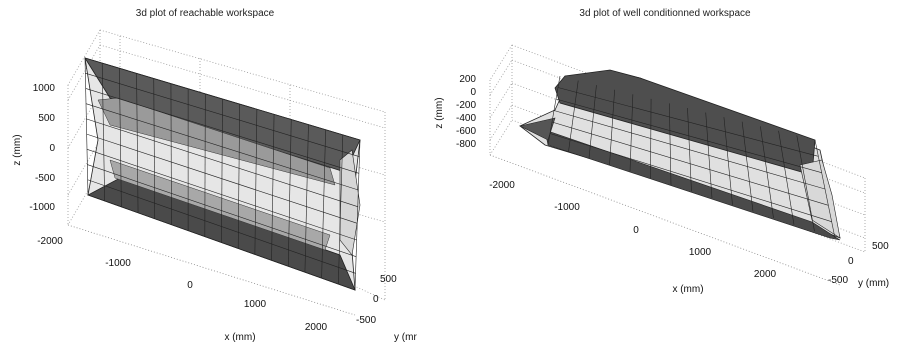 Image resolution: width=897 pixels, height=347 pixels. I want to click on y-axis-label: y (mm), so click(873, 283).